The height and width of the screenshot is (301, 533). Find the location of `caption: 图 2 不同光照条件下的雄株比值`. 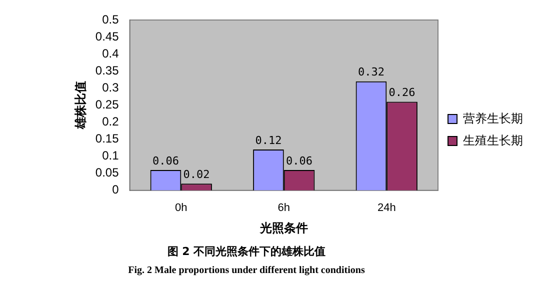

caption: 图 2 不同光照条件下的雄株比值 is located at coordinates (246, 251).